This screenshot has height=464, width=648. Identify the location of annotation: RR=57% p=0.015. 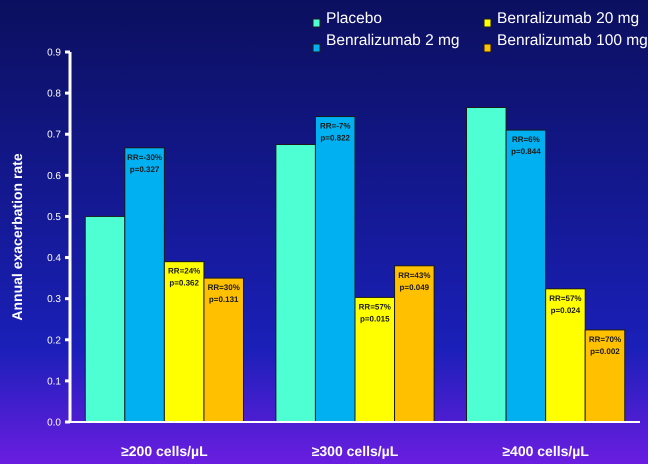
(374, 313).